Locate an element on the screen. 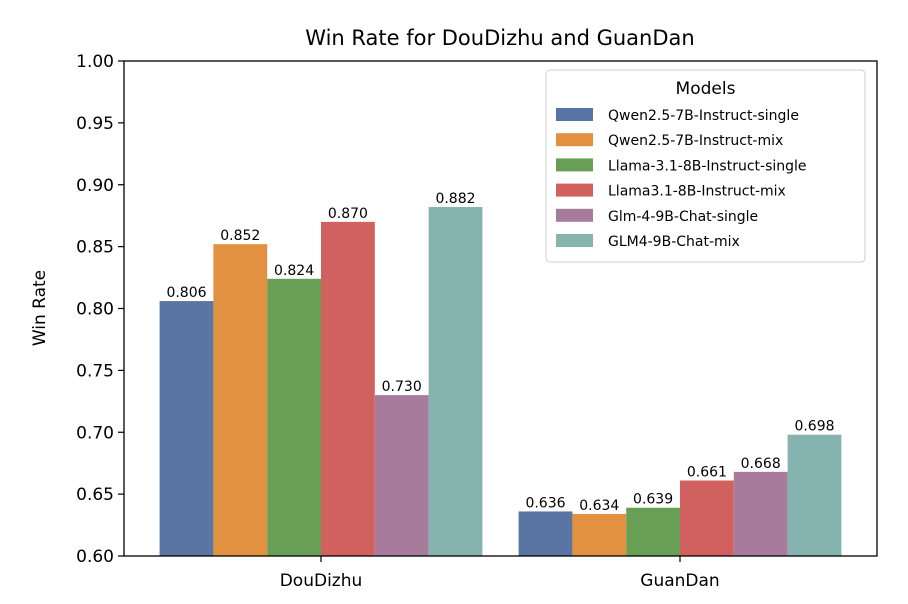 This screenshot has height=604, width=908. bar-value-label: 0.639 is located at coordinates (653, 500).